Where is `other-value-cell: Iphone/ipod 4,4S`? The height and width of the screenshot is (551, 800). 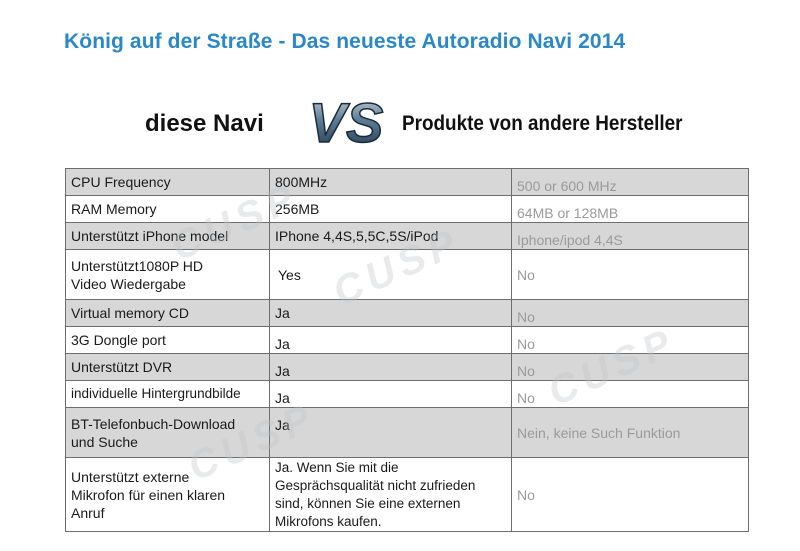
other-value-cell: Iphone/ipod 4,4S is located at coordinates (630, 236).